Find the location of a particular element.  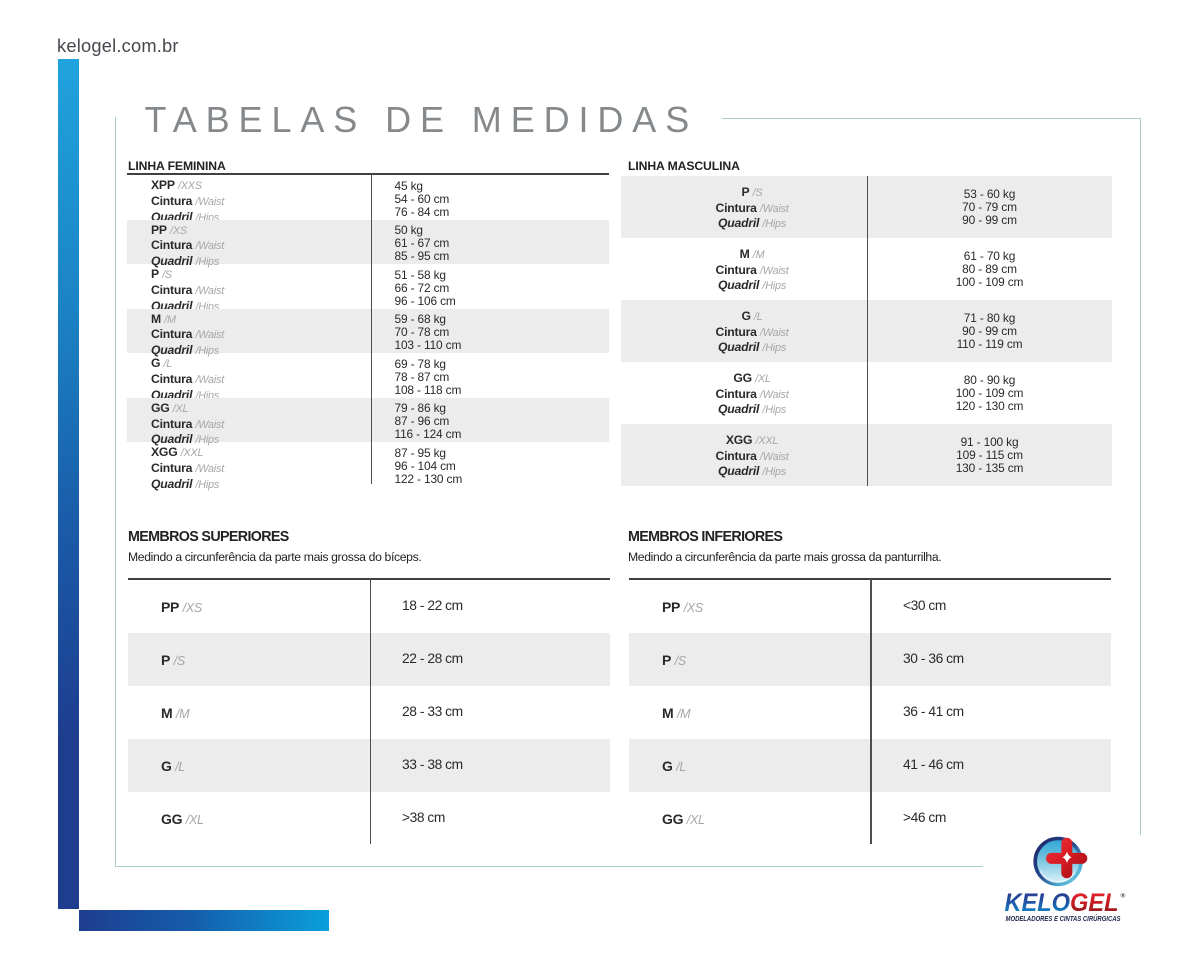

svg-text: KELOGEL is located at coordinates (1062, 903).